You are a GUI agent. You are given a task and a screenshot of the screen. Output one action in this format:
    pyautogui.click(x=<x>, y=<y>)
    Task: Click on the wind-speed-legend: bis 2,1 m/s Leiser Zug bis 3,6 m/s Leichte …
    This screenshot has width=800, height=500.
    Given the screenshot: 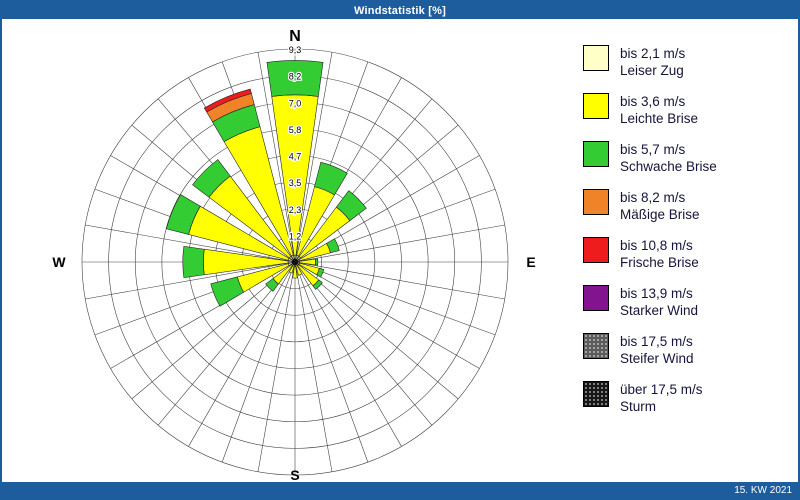 What is the action you would take?
    pyautogui.click(x=650, y=230)
    